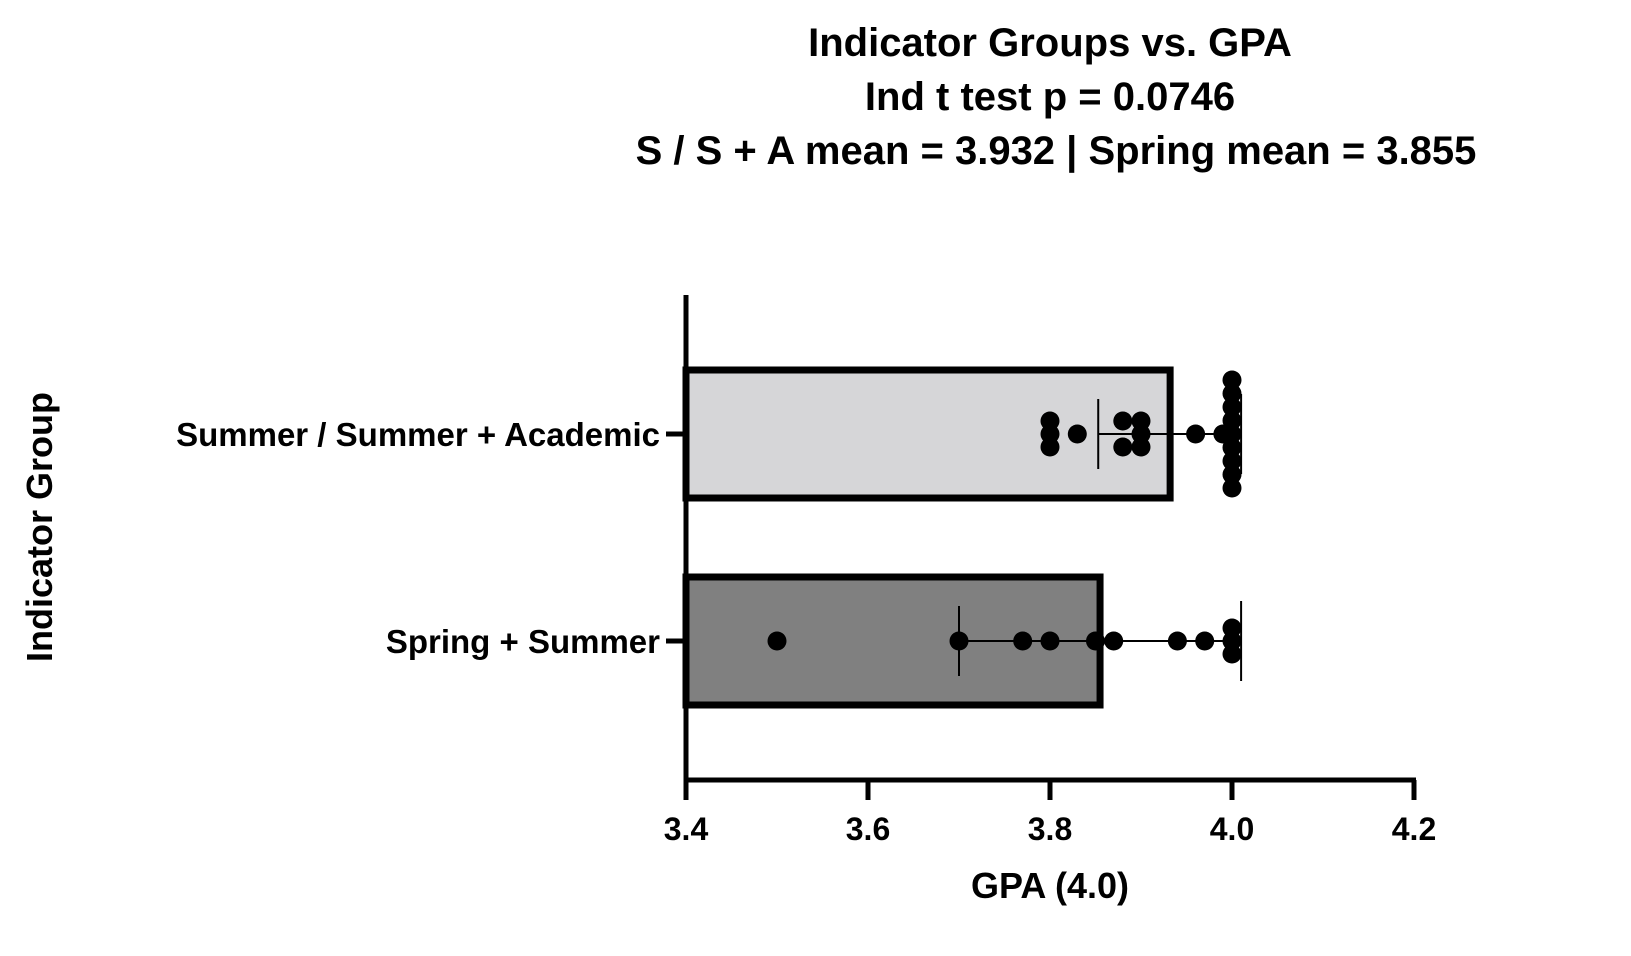 The width and height of the screenshot is (1631, 956). Describe the element at coordinates (418, 434) in the screenshot. I see `y-category-label: Summer / Summer + Academic` at that location.